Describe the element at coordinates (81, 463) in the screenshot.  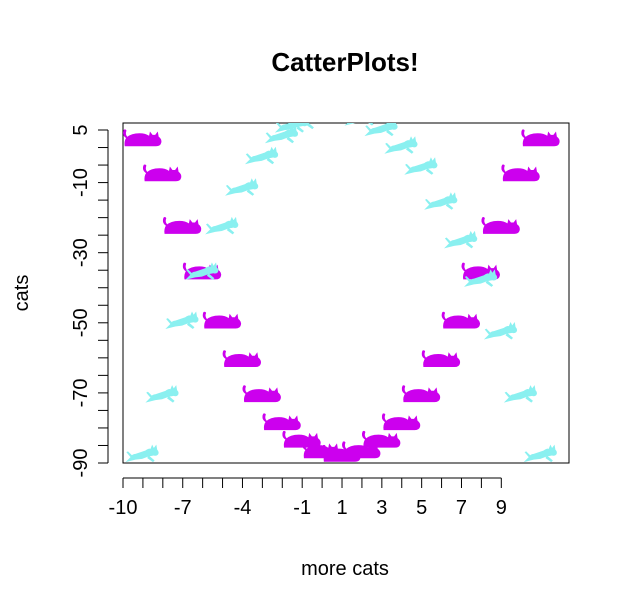
I see `y-tick-label: -90` at that location.